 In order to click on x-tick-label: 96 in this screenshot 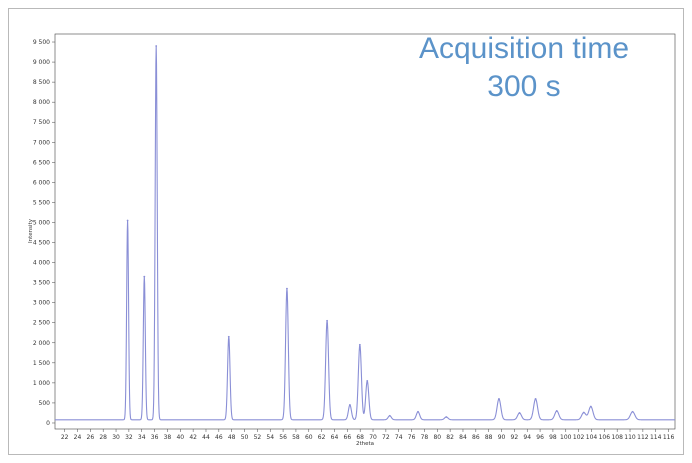, I will do `click(540, 437)`.